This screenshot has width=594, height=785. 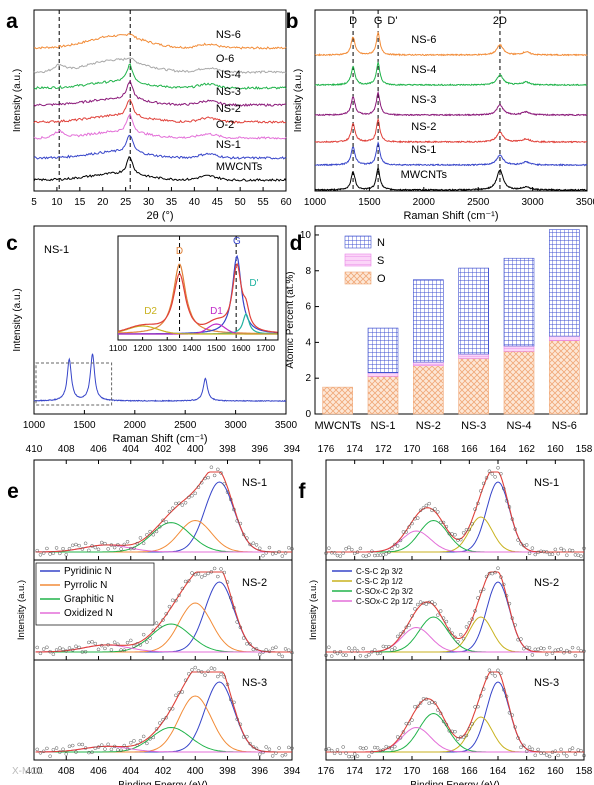 What do you see at coordinates (254, 583) in the screenshot?
I see `subpanel-label-NS-2: NS-2` at bounding box center [254, 583].